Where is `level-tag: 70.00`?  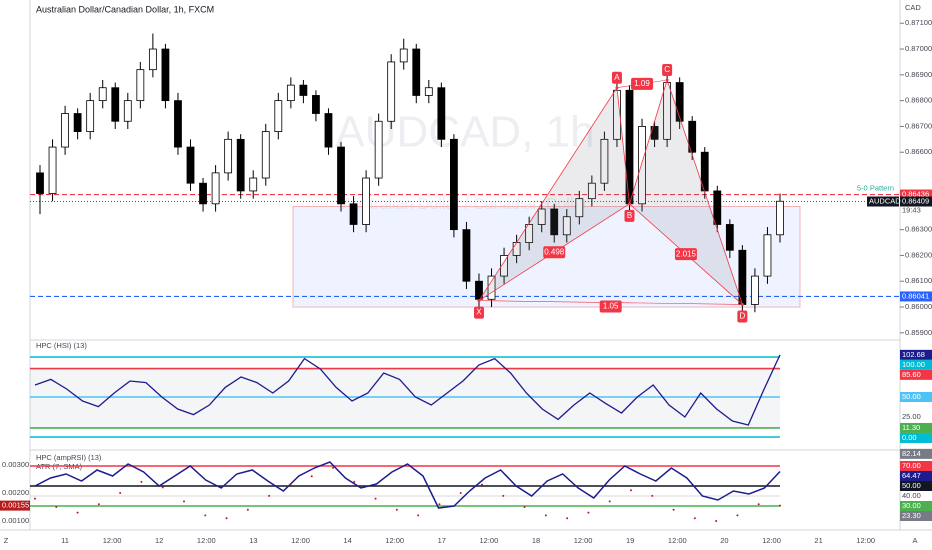 level-tag: 70.00 is located at coordinates (911, 465).